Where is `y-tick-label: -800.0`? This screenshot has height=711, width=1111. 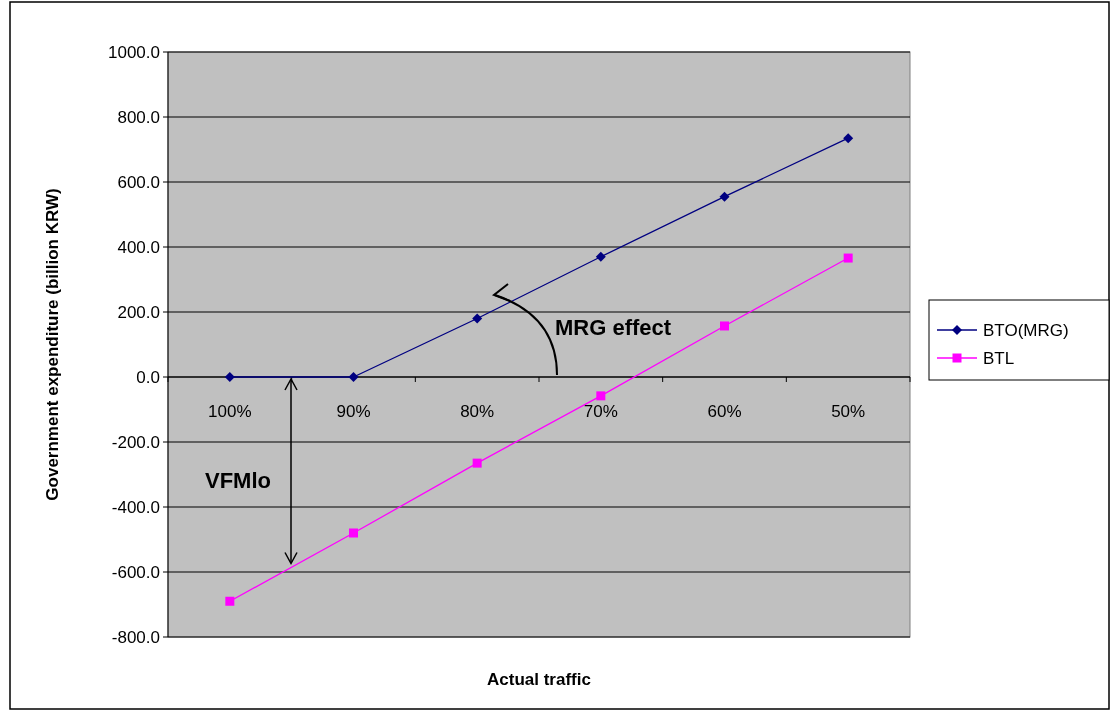 y-tick-label: -800.0 is located at coordinates (135, 637).